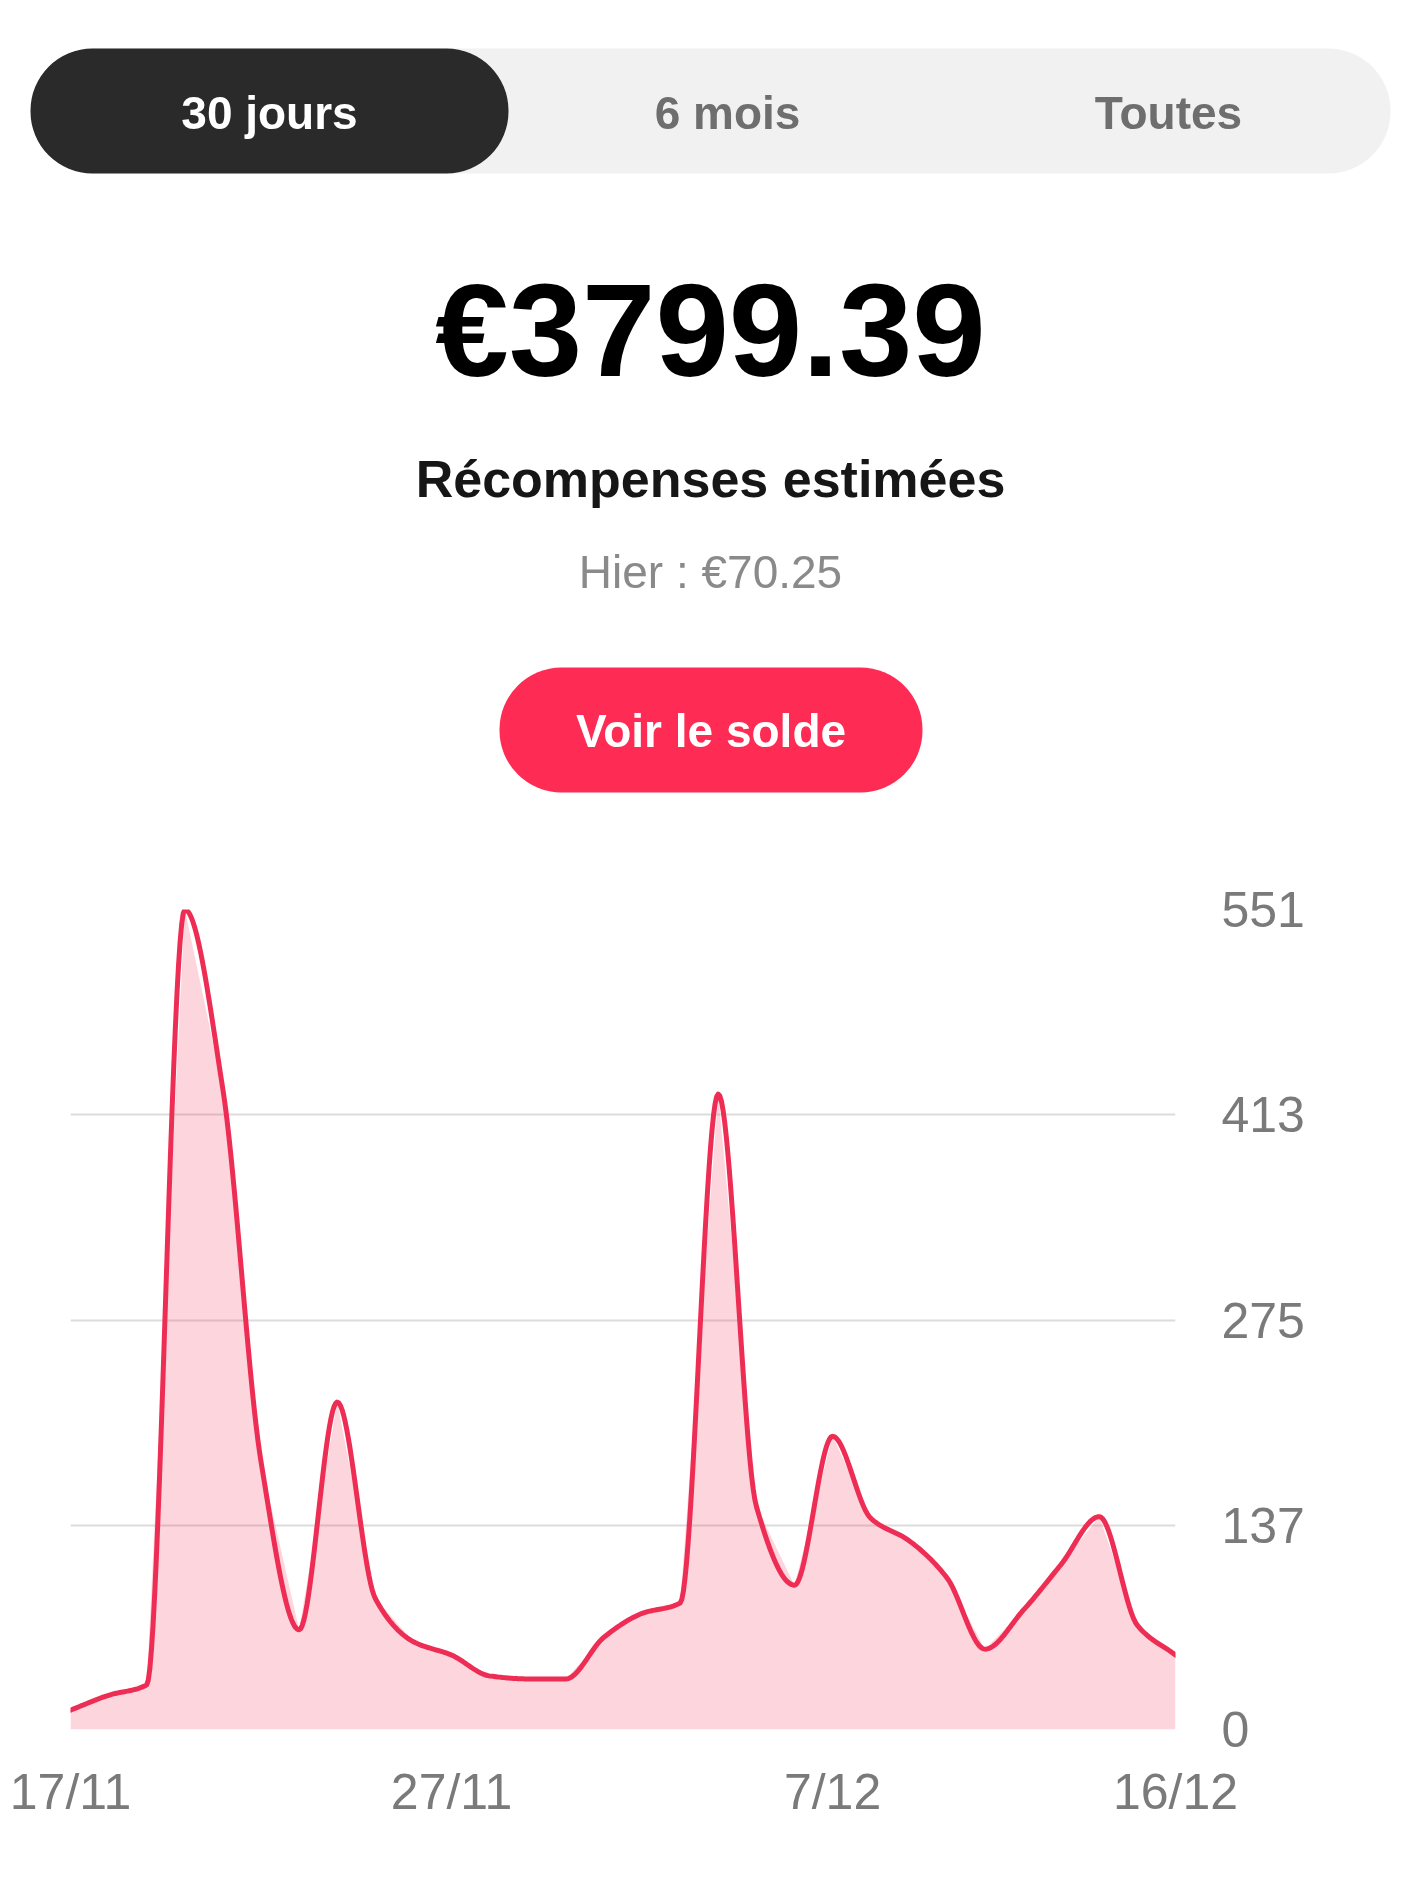 The width and height of the screenshot is (1420, 1893). What do you see at coordinates (727, 112) in the screenshot?
I see `text: 6 mois` at bounding box center [727, 112].